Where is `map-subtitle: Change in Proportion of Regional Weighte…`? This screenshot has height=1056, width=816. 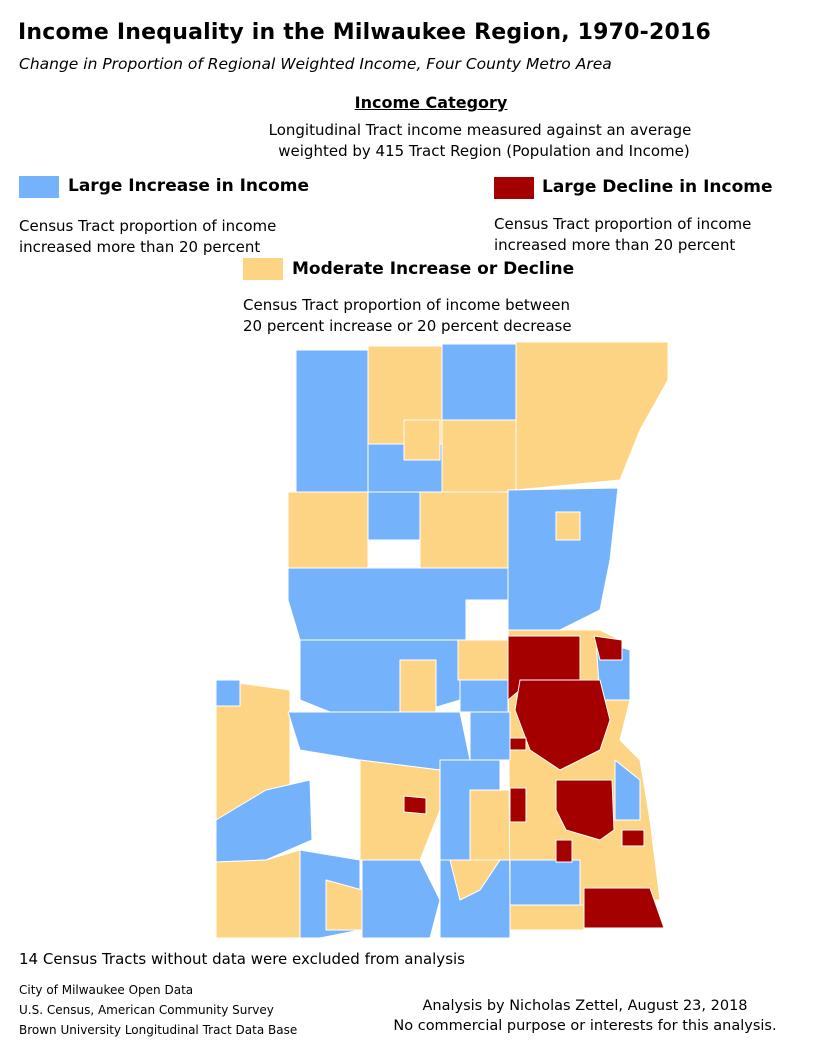
map-subtitle: Change in Proportion of Regional Weighte… is located at coordinates (315, 64).